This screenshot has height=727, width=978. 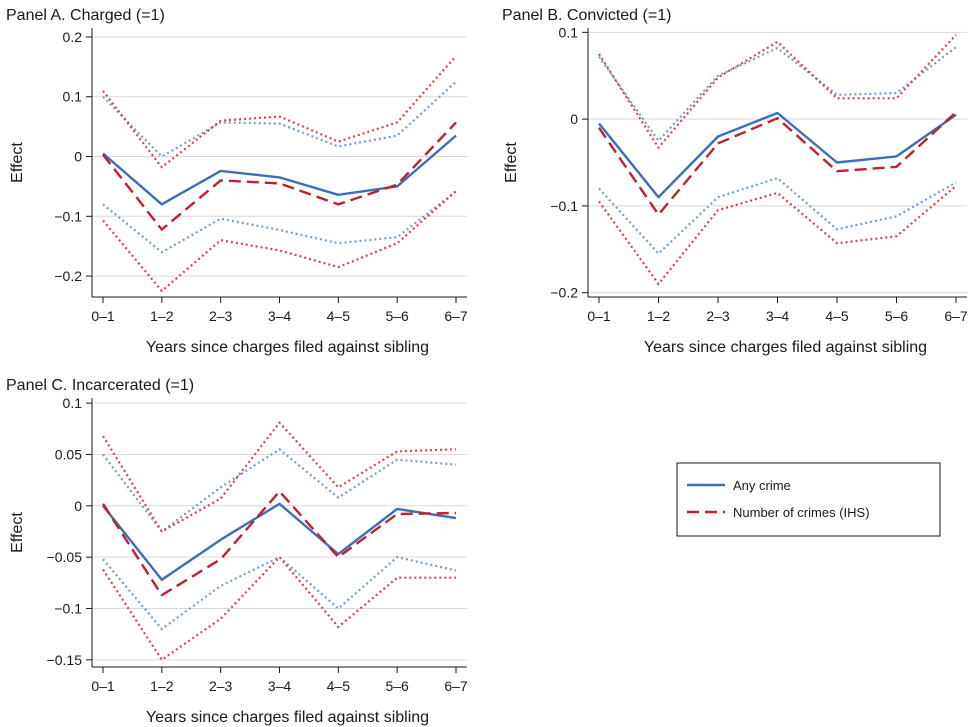 I want to click on y-tick-label: 0.2, so click(x=73, y=37).